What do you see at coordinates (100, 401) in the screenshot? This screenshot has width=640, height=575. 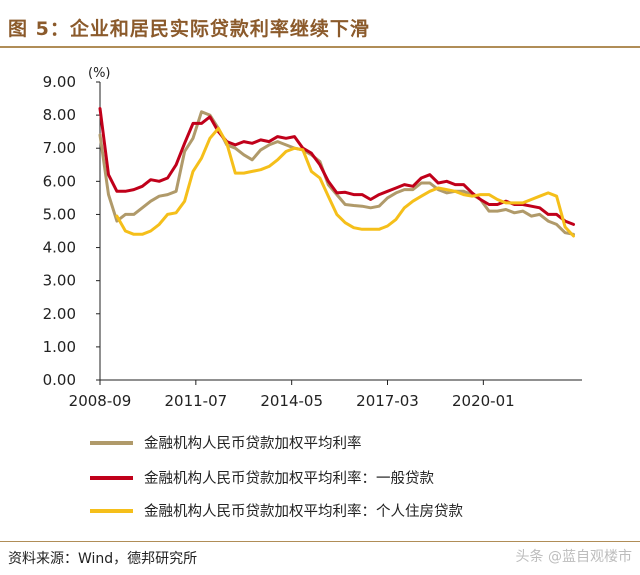 I see `x-tick-label: 2008-09` at bounding box center [100, 401].